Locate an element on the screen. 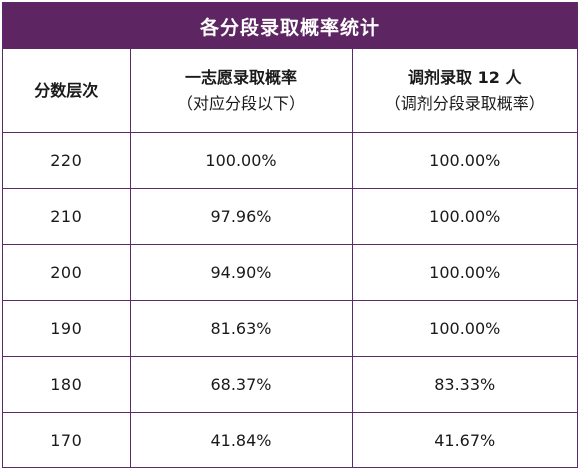 This screenshot has width=580, height=476. first-choice-cell: 81.63% is located at coordinates (241, 328).